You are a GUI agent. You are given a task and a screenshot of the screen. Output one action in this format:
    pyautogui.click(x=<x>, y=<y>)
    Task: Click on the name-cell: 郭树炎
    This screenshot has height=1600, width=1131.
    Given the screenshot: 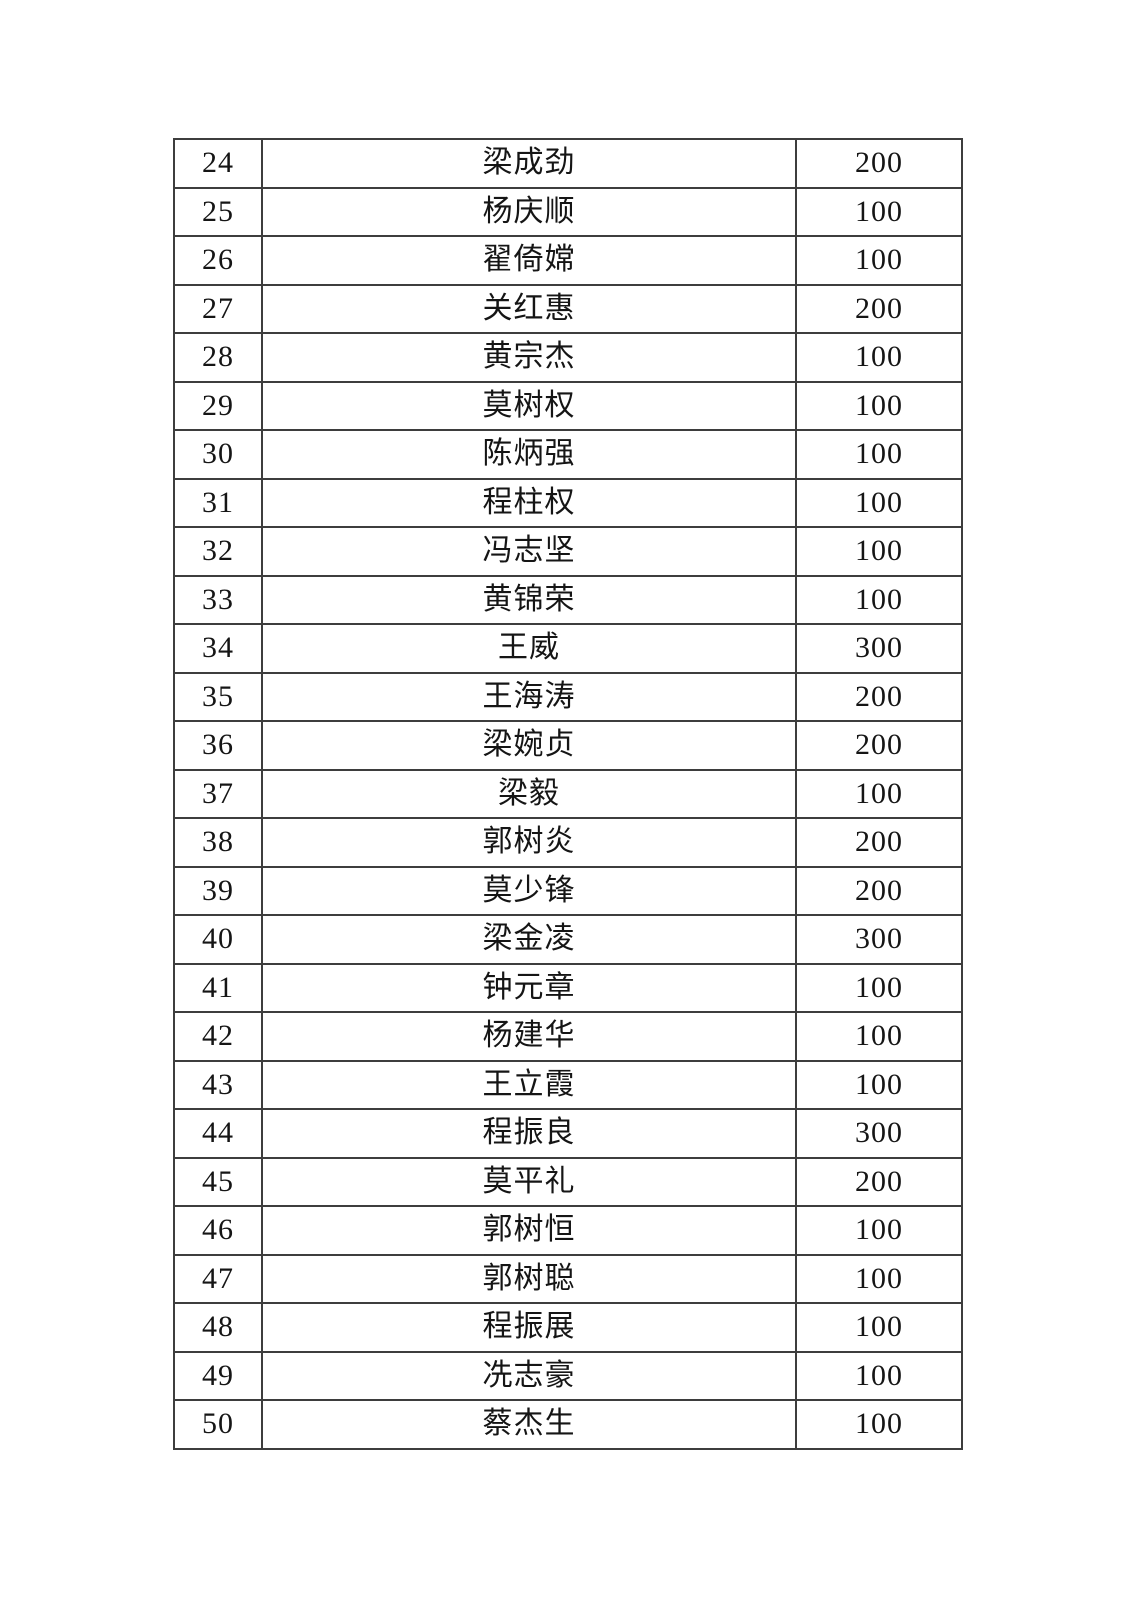 What is the action you would take?
    pyautogui.click(x=529, y=842)
    